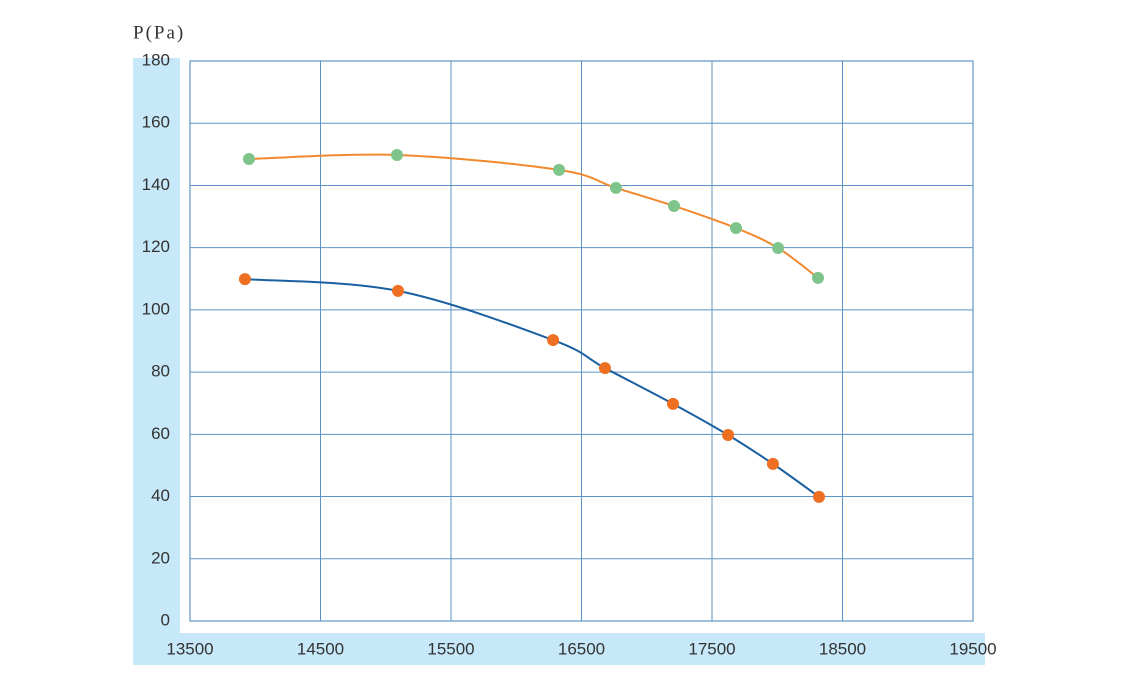  I want to click on y-tick-label: 160, so click(156, 122).